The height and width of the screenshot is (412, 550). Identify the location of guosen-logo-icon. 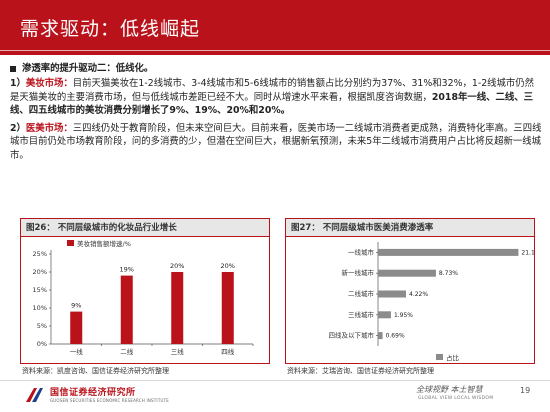
(34, 395).